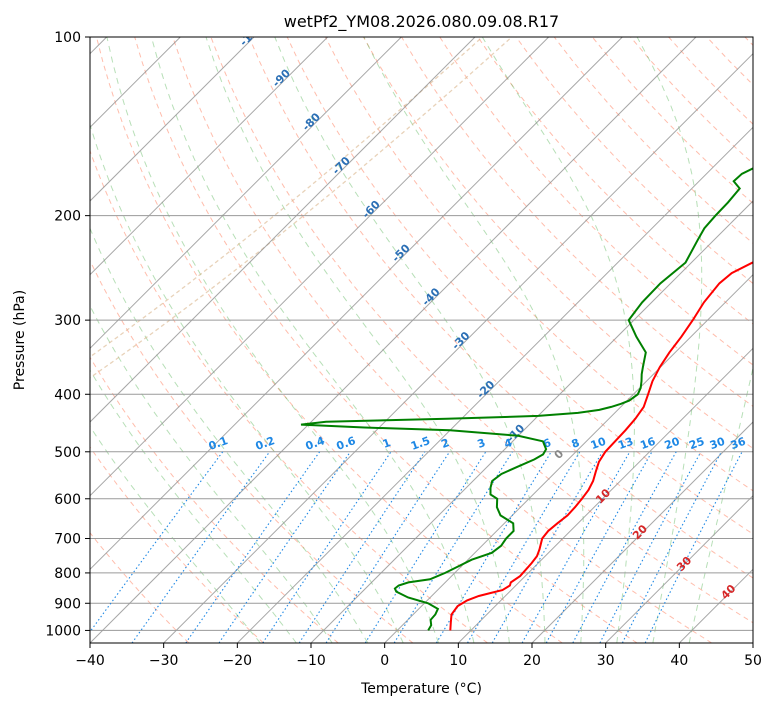 The width and height of the screenshot is (775, 708). I want to click on isotherm-label: -60, so click(371, 209).